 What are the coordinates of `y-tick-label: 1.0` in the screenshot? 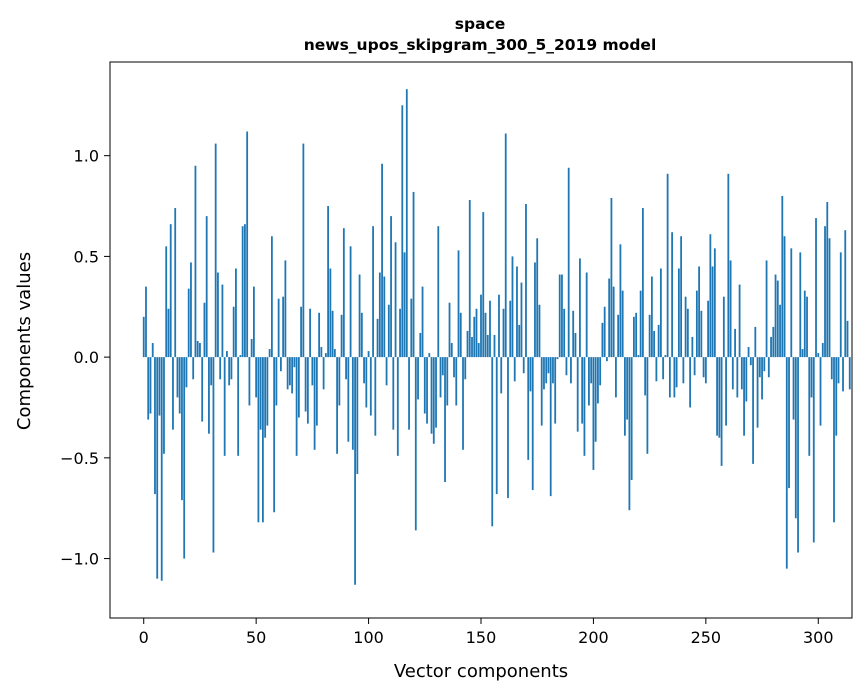 It's located at (86, 156).